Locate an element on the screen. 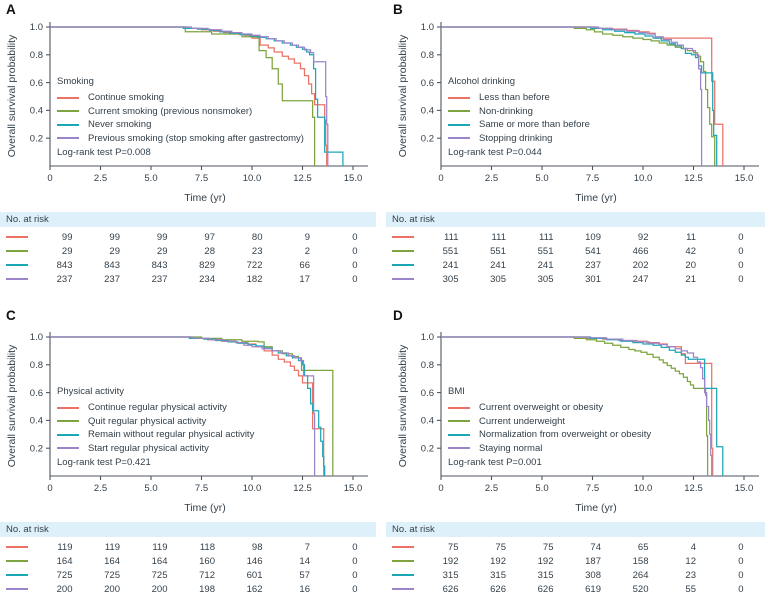  risk-count: 17 is located at coordinates (304, 279).